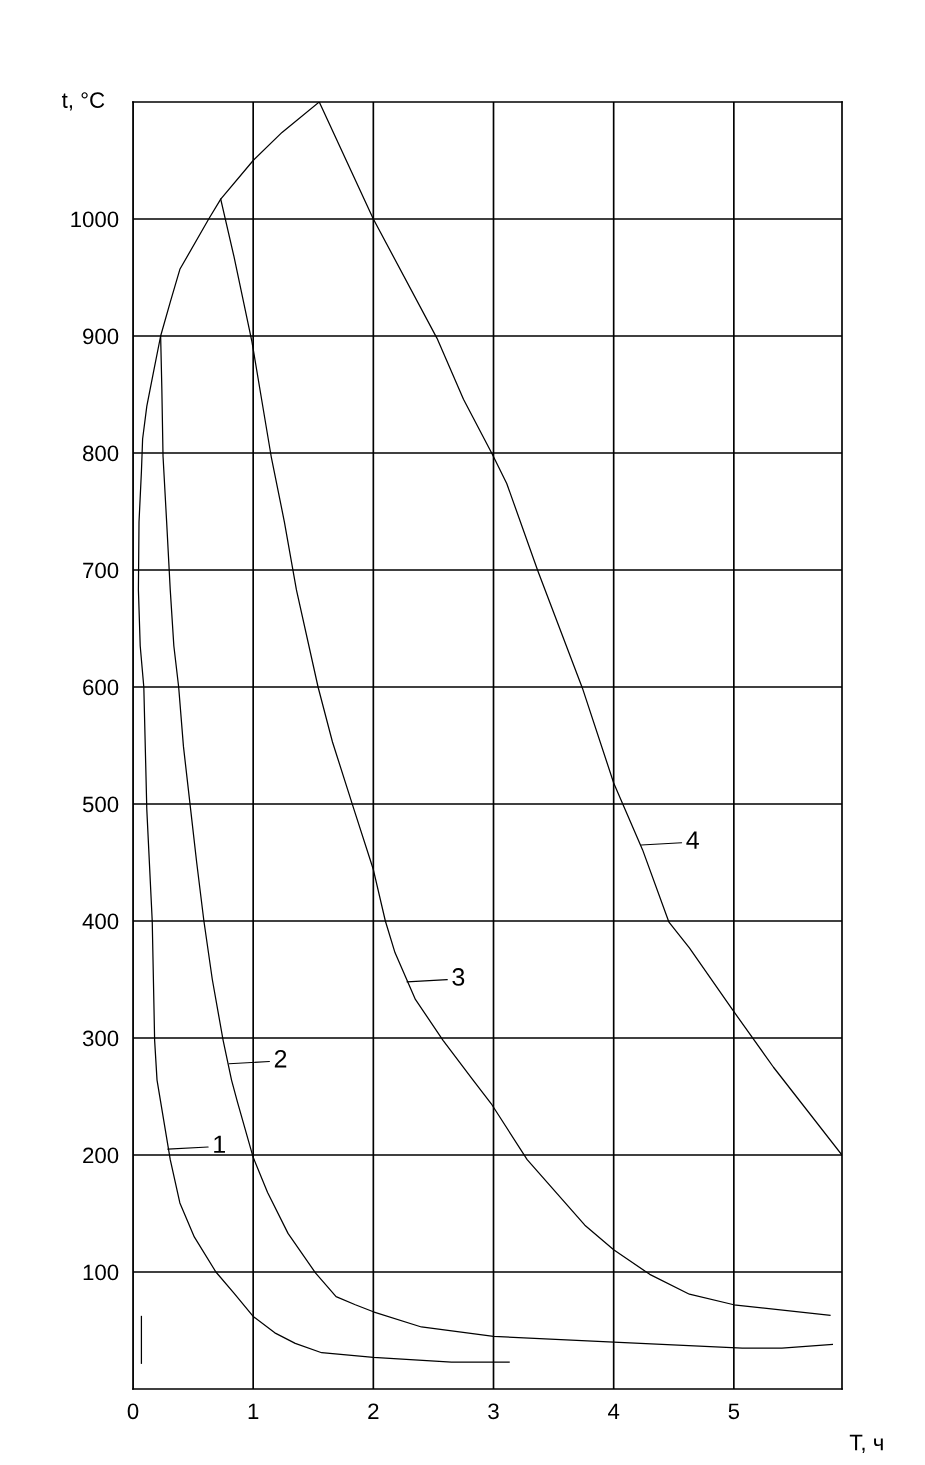  Describe the element at coordinates (101, 1155) in the screenshot. I see `y-tick-label: 200` at that location.